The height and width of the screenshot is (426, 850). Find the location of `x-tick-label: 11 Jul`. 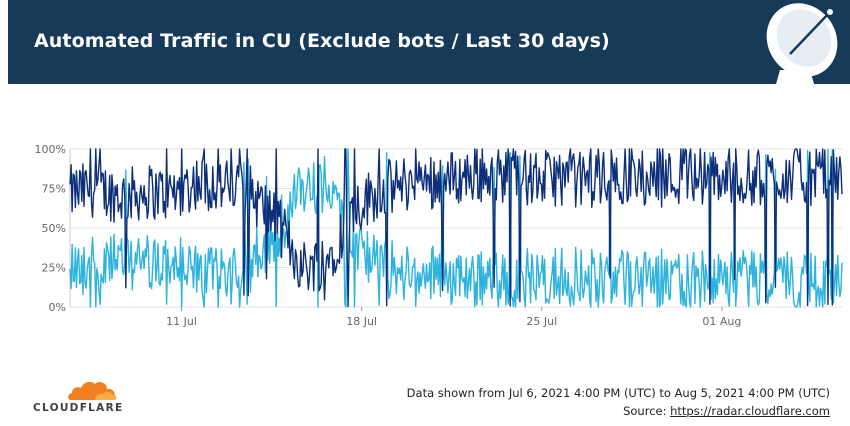

x-tick-label: 11 Jul is located at coordinates (181, 321).